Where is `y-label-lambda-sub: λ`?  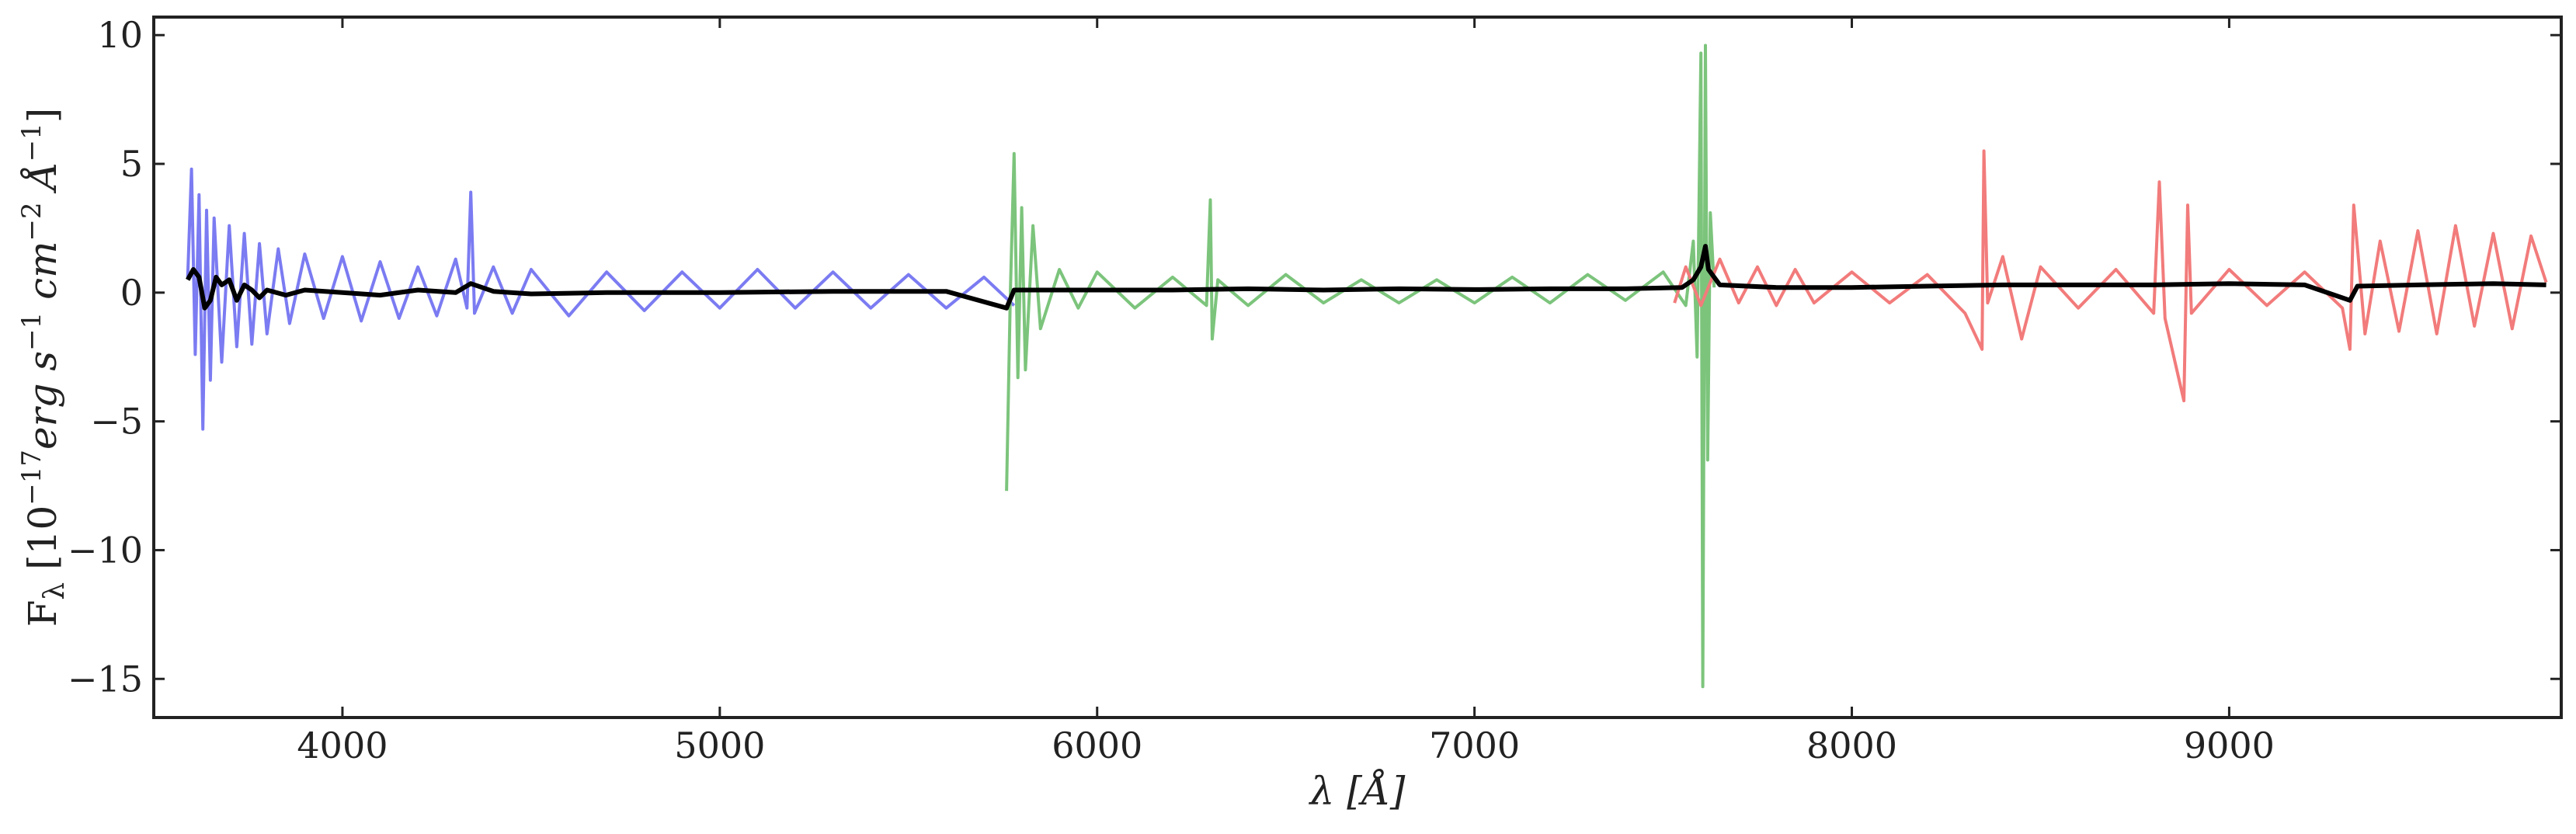
y-label-lambda-sub: λ is located at coordinates (55, 591).